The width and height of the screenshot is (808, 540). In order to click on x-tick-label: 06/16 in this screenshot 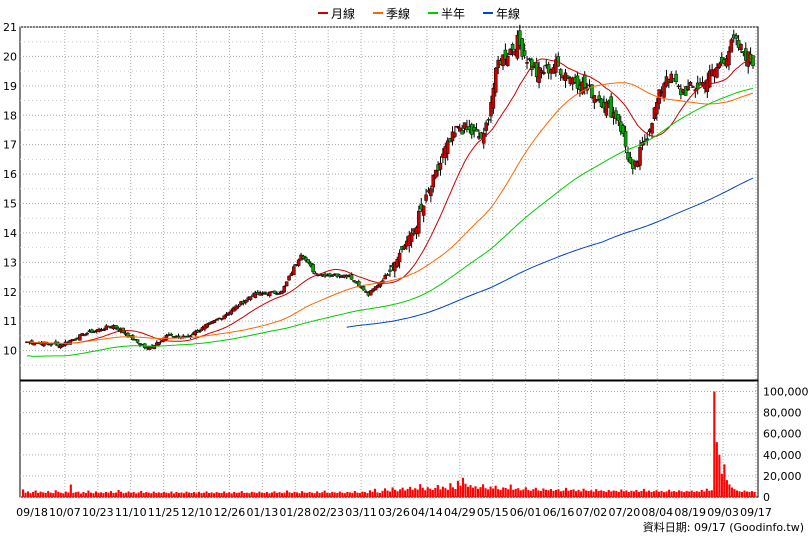, I will do `click(559, 512)`.